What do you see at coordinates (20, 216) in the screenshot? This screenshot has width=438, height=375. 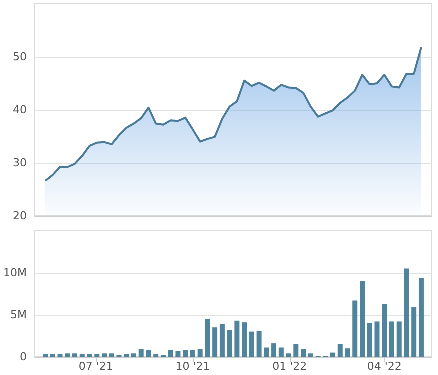 I see `y-tick-label: 20` at bounding box center [20, 216].